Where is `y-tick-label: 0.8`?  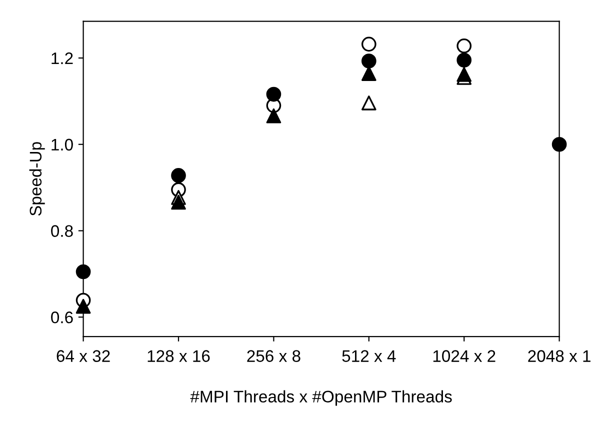
y-tick-label: 0.8 is located at coordinates (62, 231).